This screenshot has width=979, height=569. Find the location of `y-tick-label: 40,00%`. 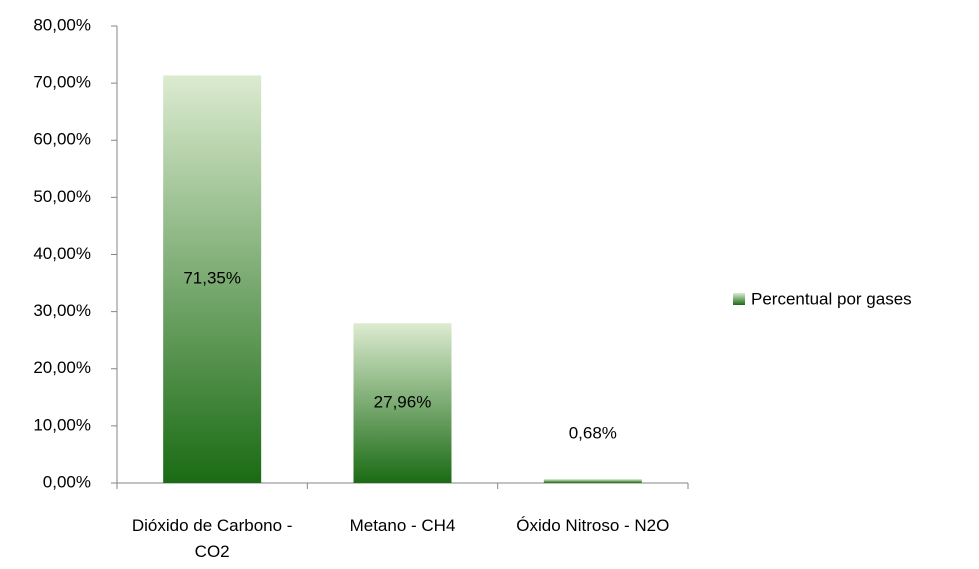

y-tick-label: 40,00% is located at coordinates (62, 253).